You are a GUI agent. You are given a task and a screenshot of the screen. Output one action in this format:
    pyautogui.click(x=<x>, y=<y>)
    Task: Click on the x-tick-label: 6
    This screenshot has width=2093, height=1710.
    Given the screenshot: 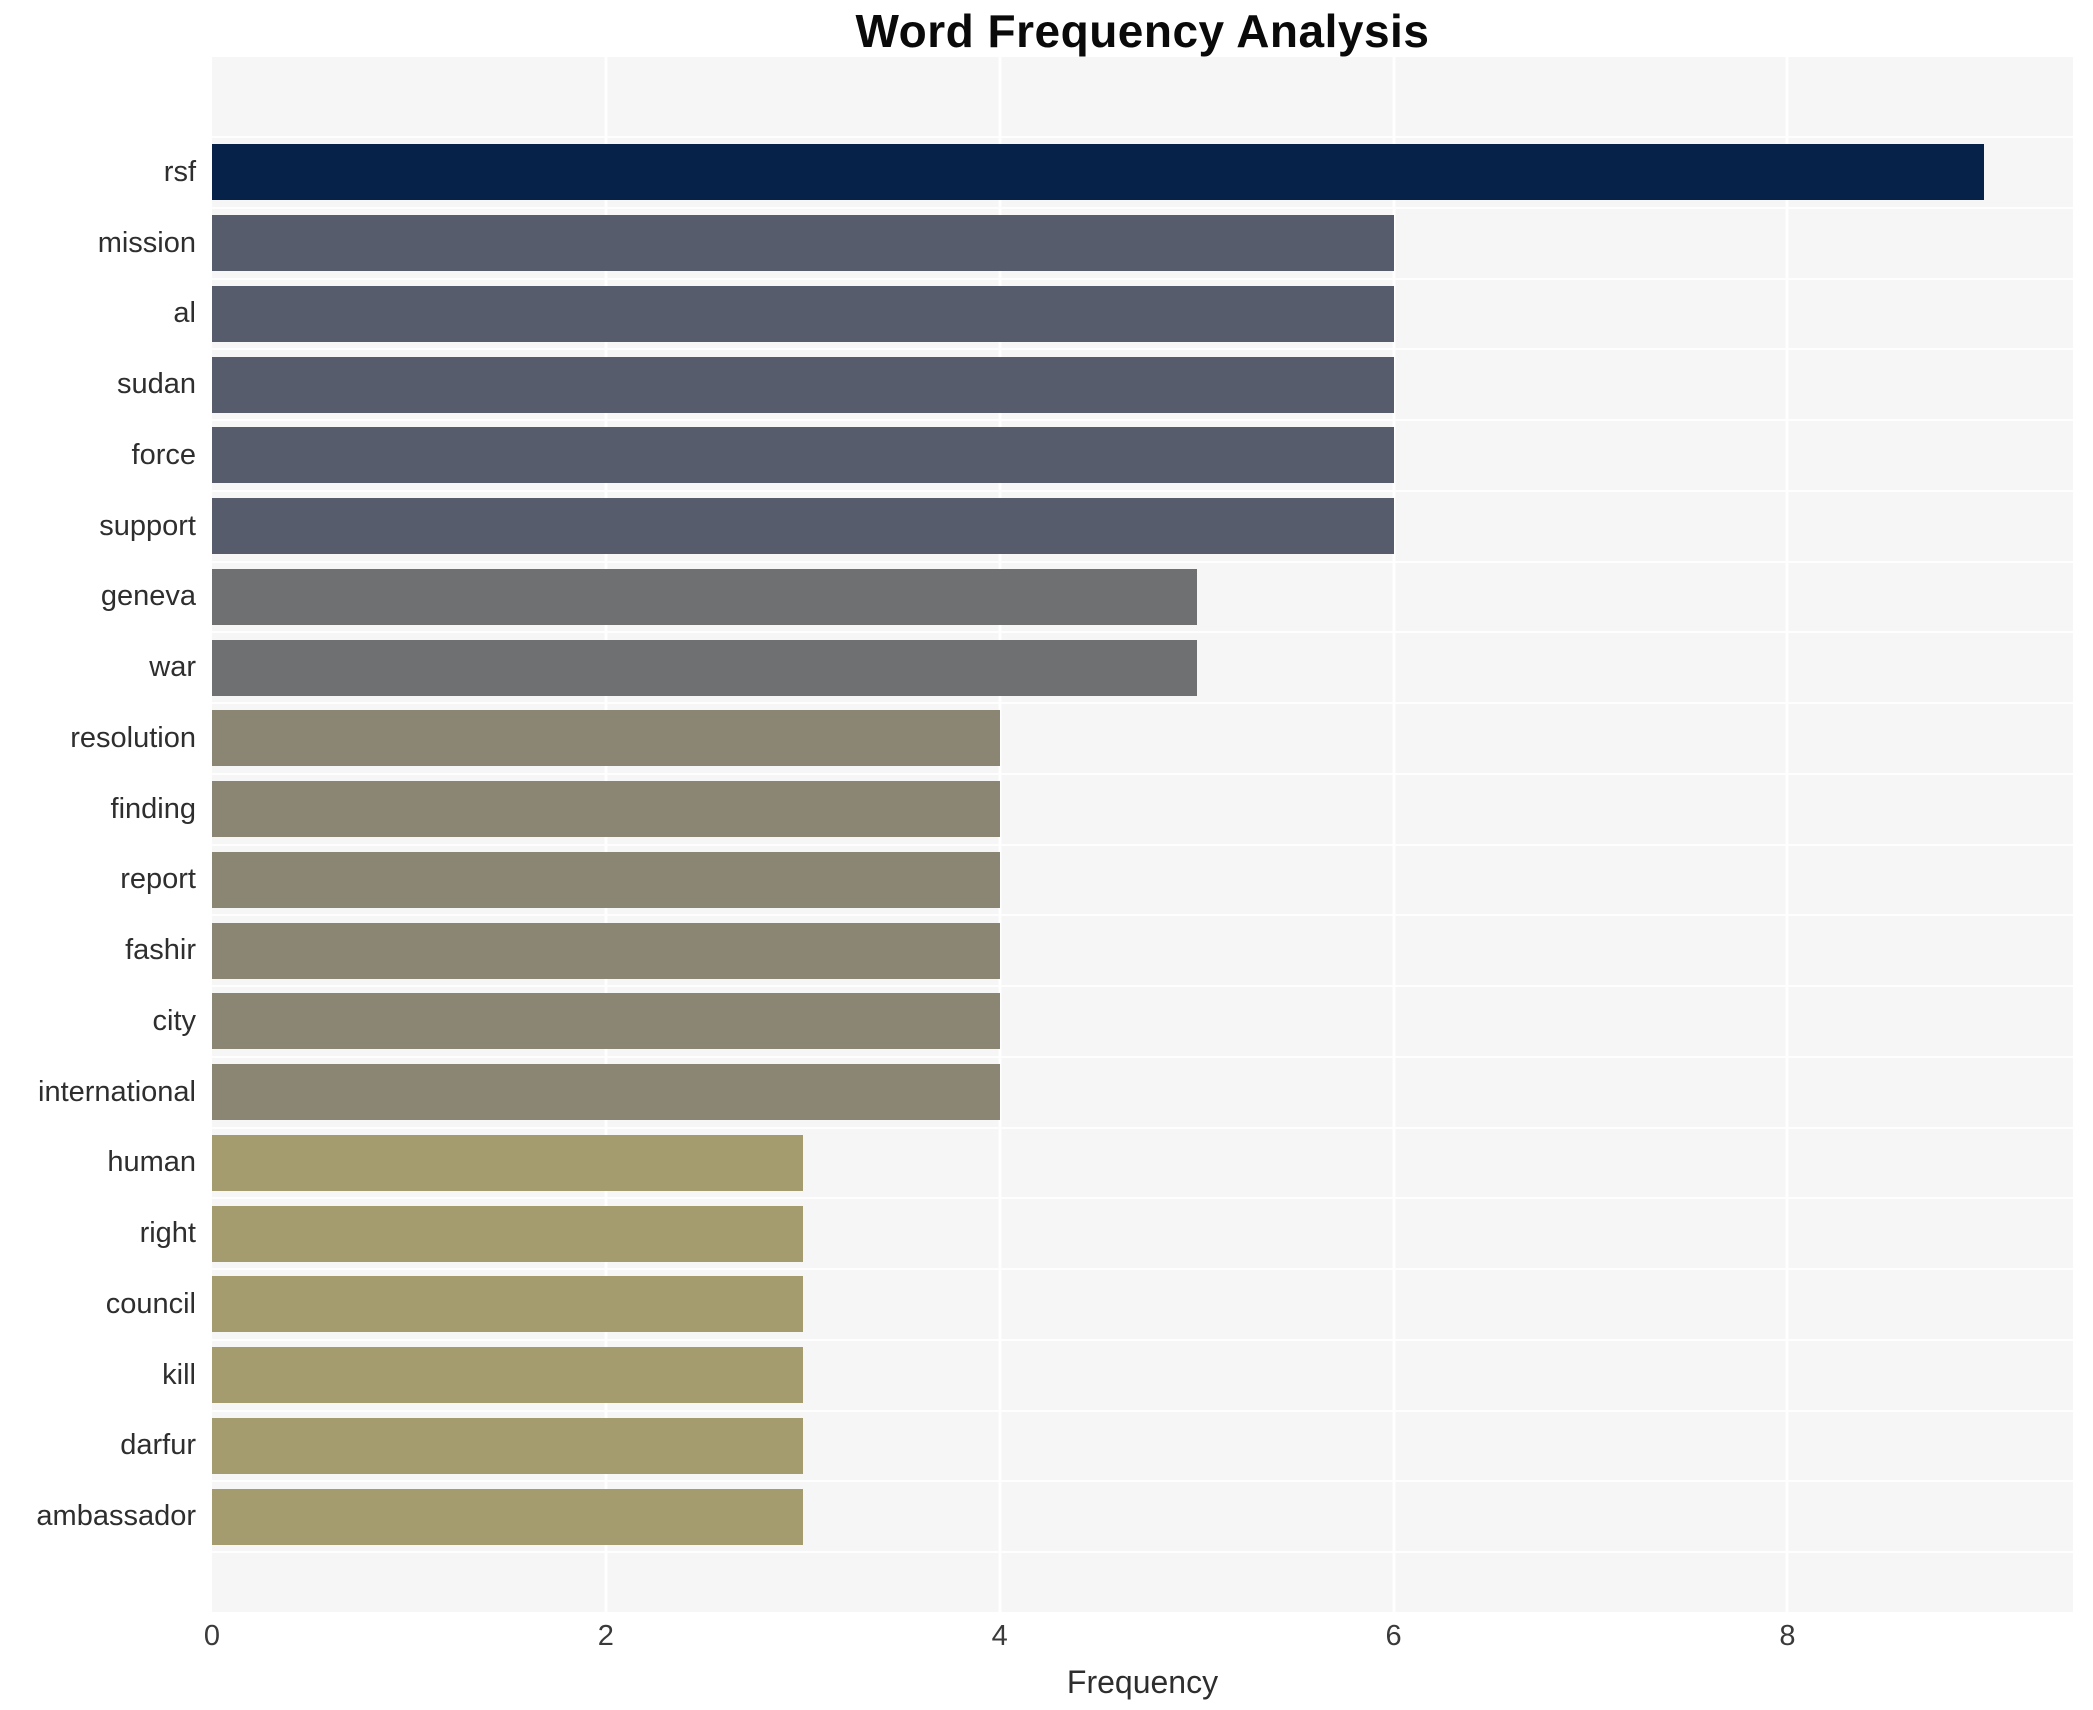 What is the action you would take?
    pyautogui.click(x=1393, y=1636)
    